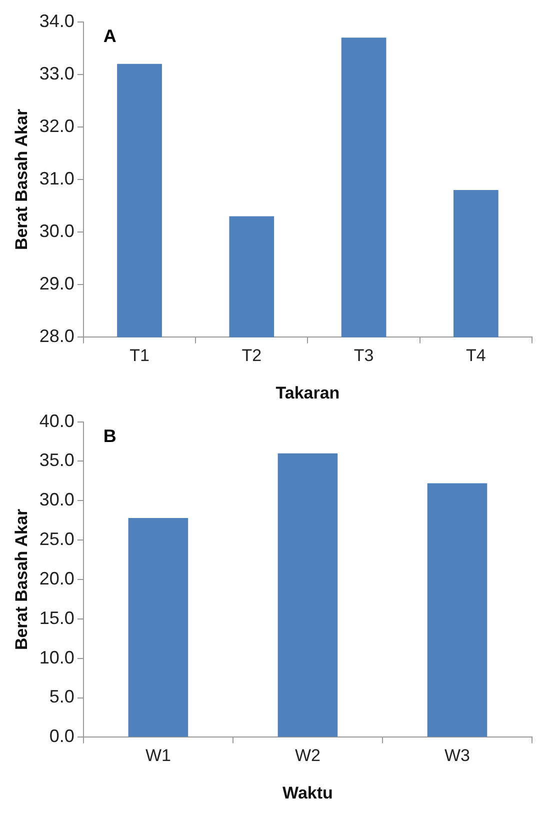 This screenshot has height=825, width=550. I want to click on x-tick-label: T2, so click(252, 356).